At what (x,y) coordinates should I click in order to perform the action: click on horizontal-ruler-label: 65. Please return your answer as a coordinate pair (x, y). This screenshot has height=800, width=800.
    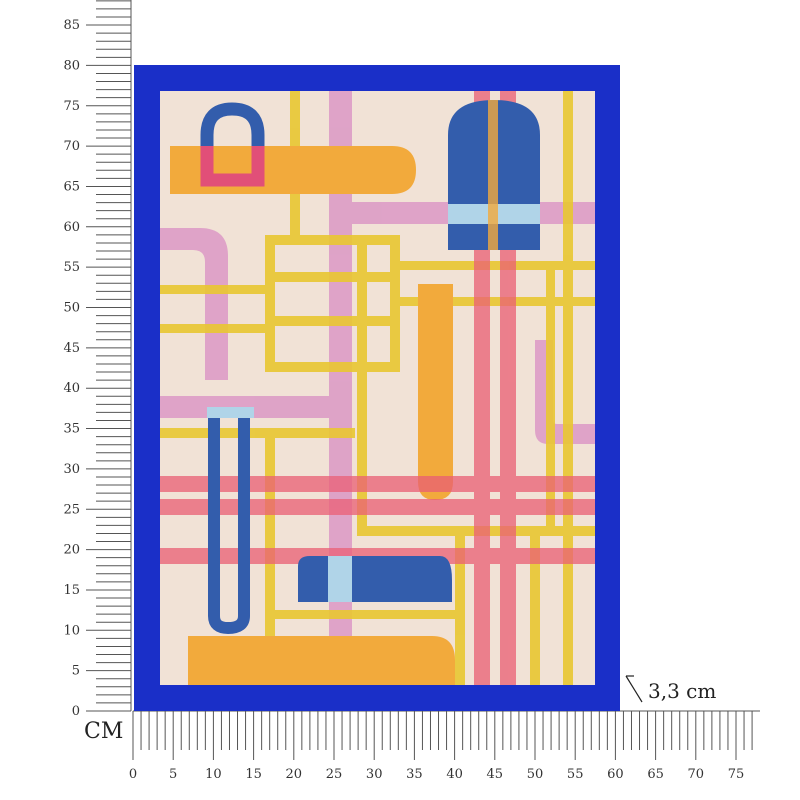
    Looking at the image, I should click on (655, 774).